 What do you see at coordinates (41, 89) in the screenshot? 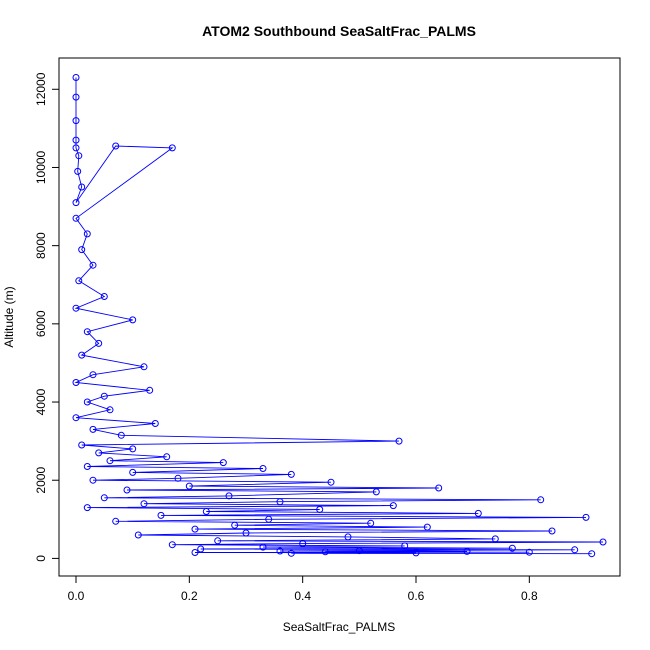
I see `y-tick-label: 12000` at bounding box center [41, 89].